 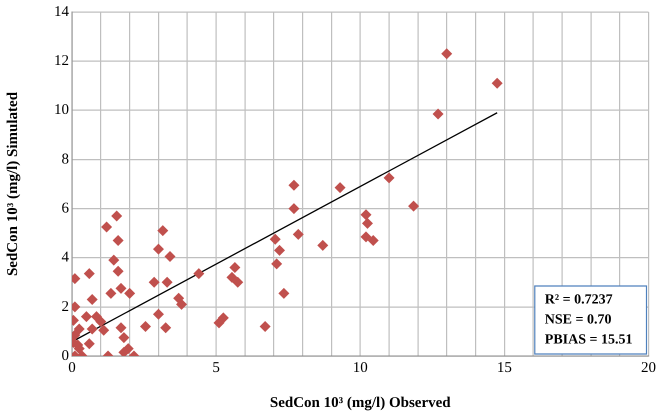 What do you see at coordinates (648, 368) in the screenshot?
I see `x-tick-label: 20` at bounding box center [648, 368].